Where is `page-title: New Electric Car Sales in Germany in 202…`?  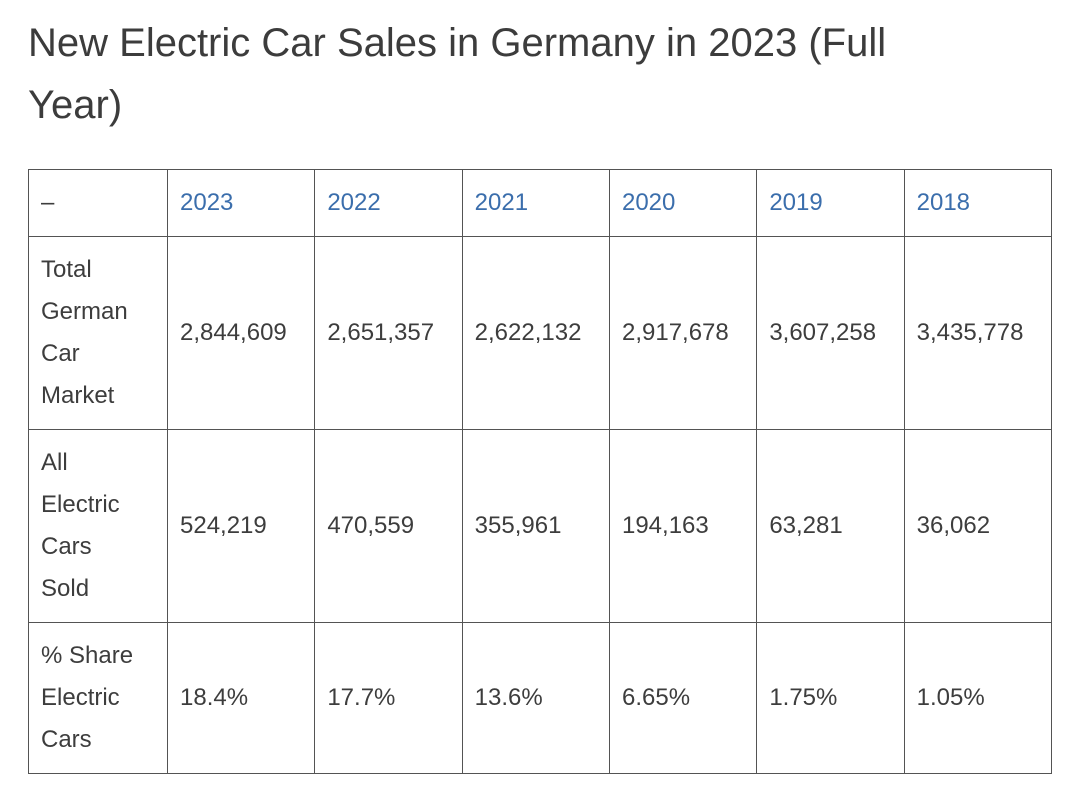 page-title: New Electric Car Sales in Germany in 202… is located at coordinates (457, 74).